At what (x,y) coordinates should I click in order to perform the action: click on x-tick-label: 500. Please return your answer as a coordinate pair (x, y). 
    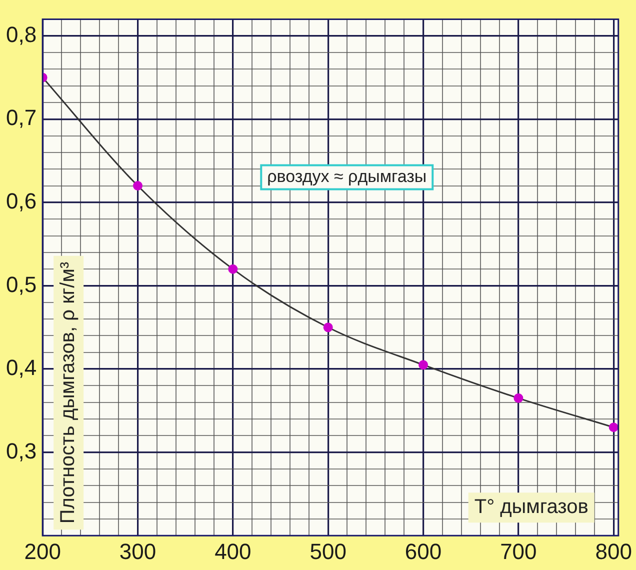
    Looking at the image, I should click on (328, 551).